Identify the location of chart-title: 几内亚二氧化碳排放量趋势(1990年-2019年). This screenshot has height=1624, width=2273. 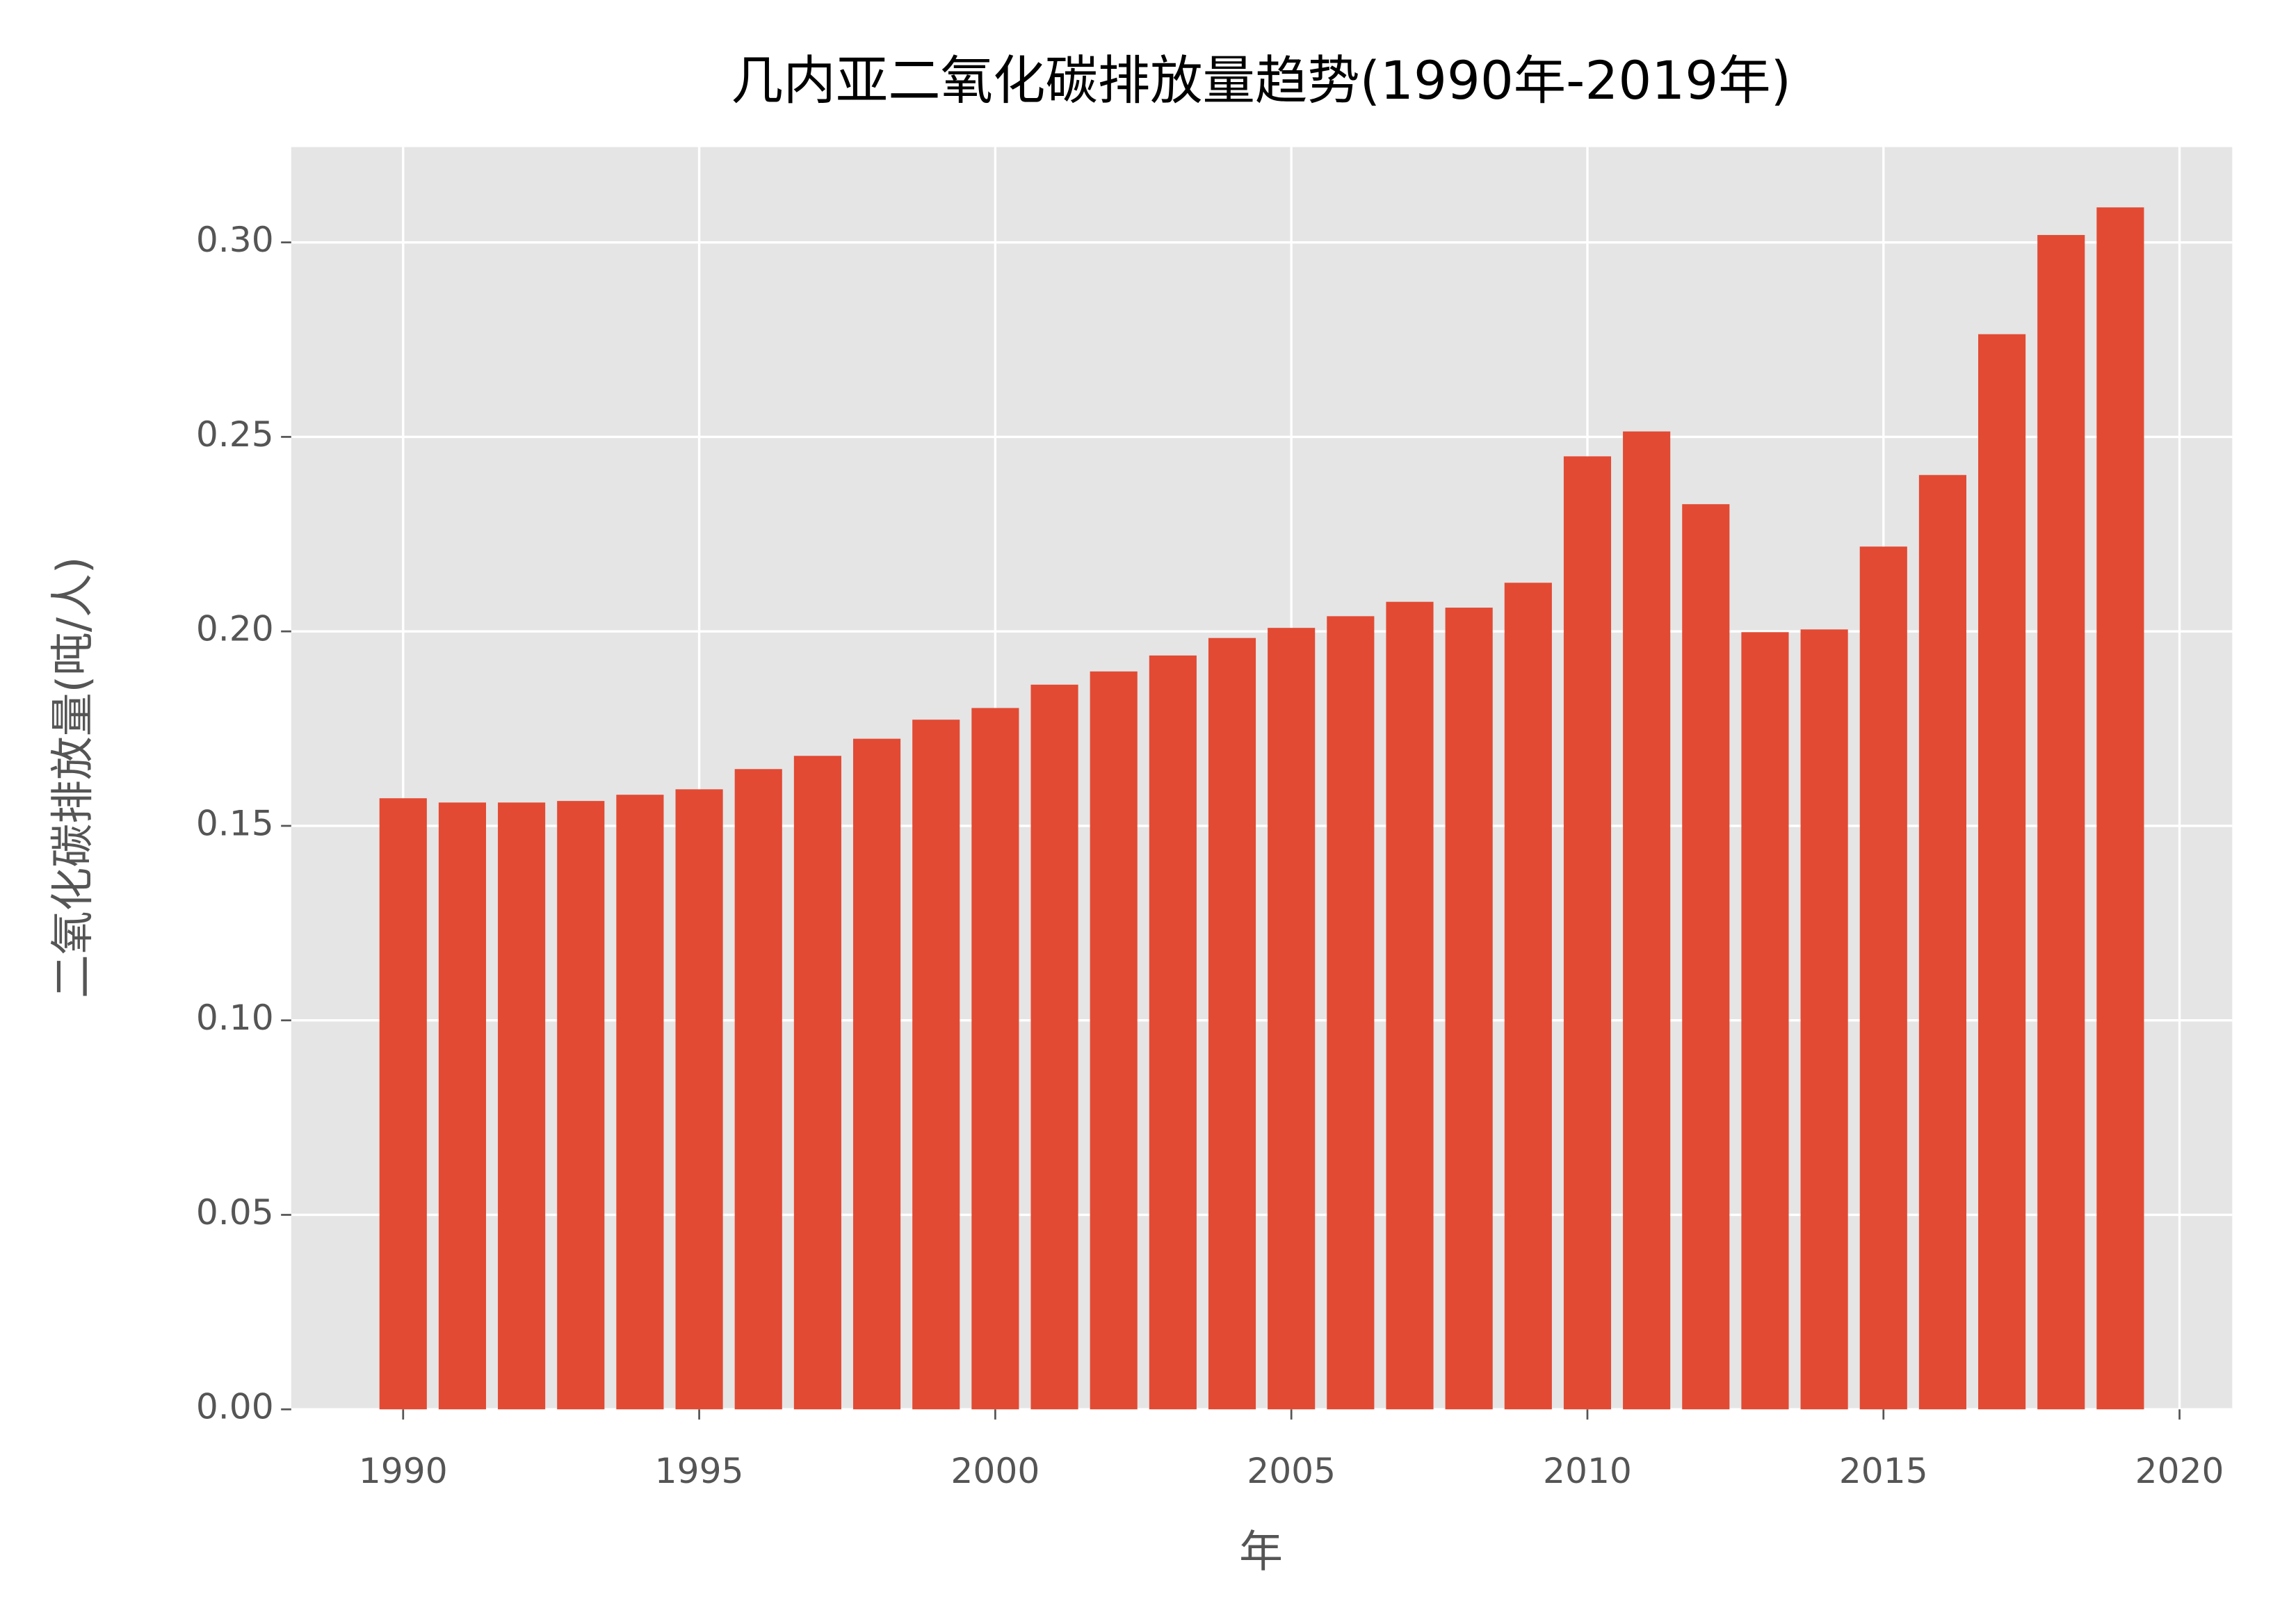
(1261, 80).